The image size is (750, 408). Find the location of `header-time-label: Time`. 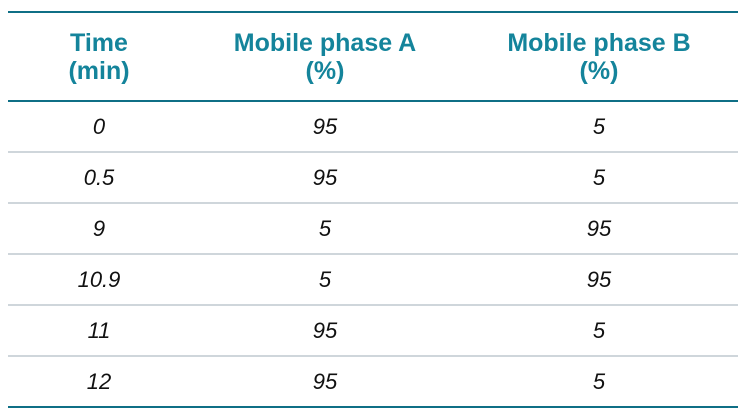

header-time-label: Time is located at coordinates (99, 42).